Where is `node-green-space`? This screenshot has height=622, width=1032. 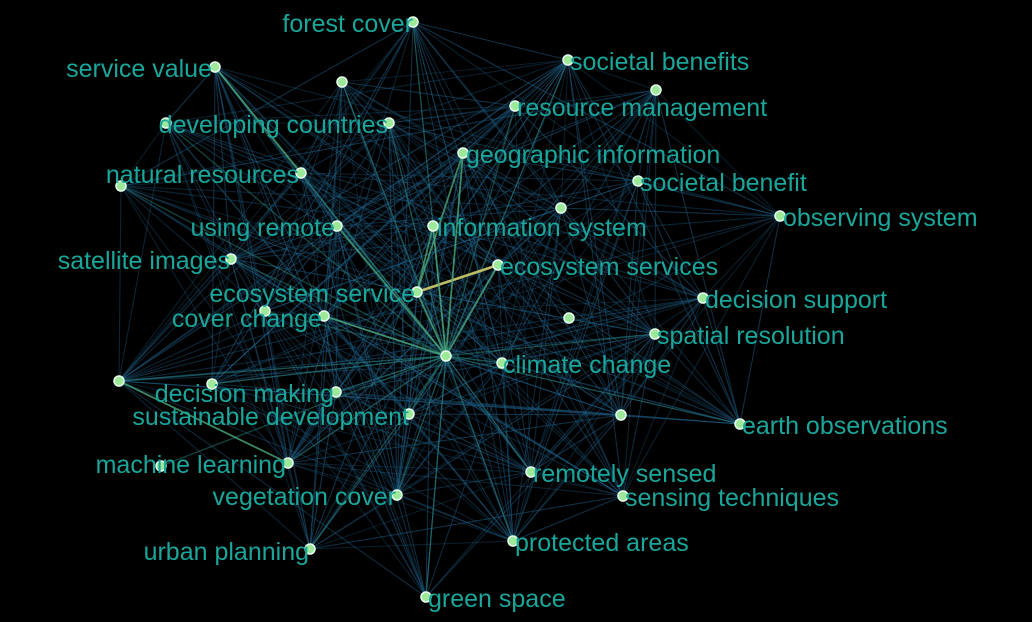
node-green-space is located at coordinates (426, 597).